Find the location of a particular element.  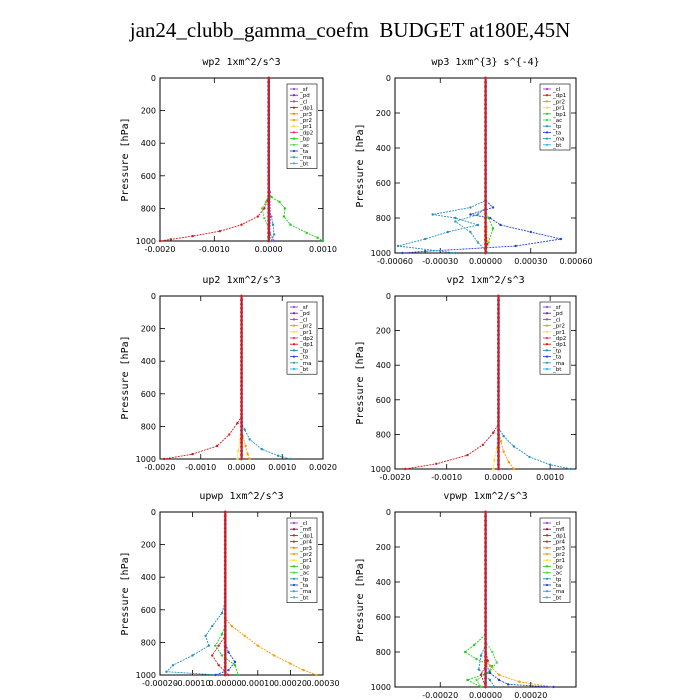

legend-label: _pd is located at coordinates (304, 314).